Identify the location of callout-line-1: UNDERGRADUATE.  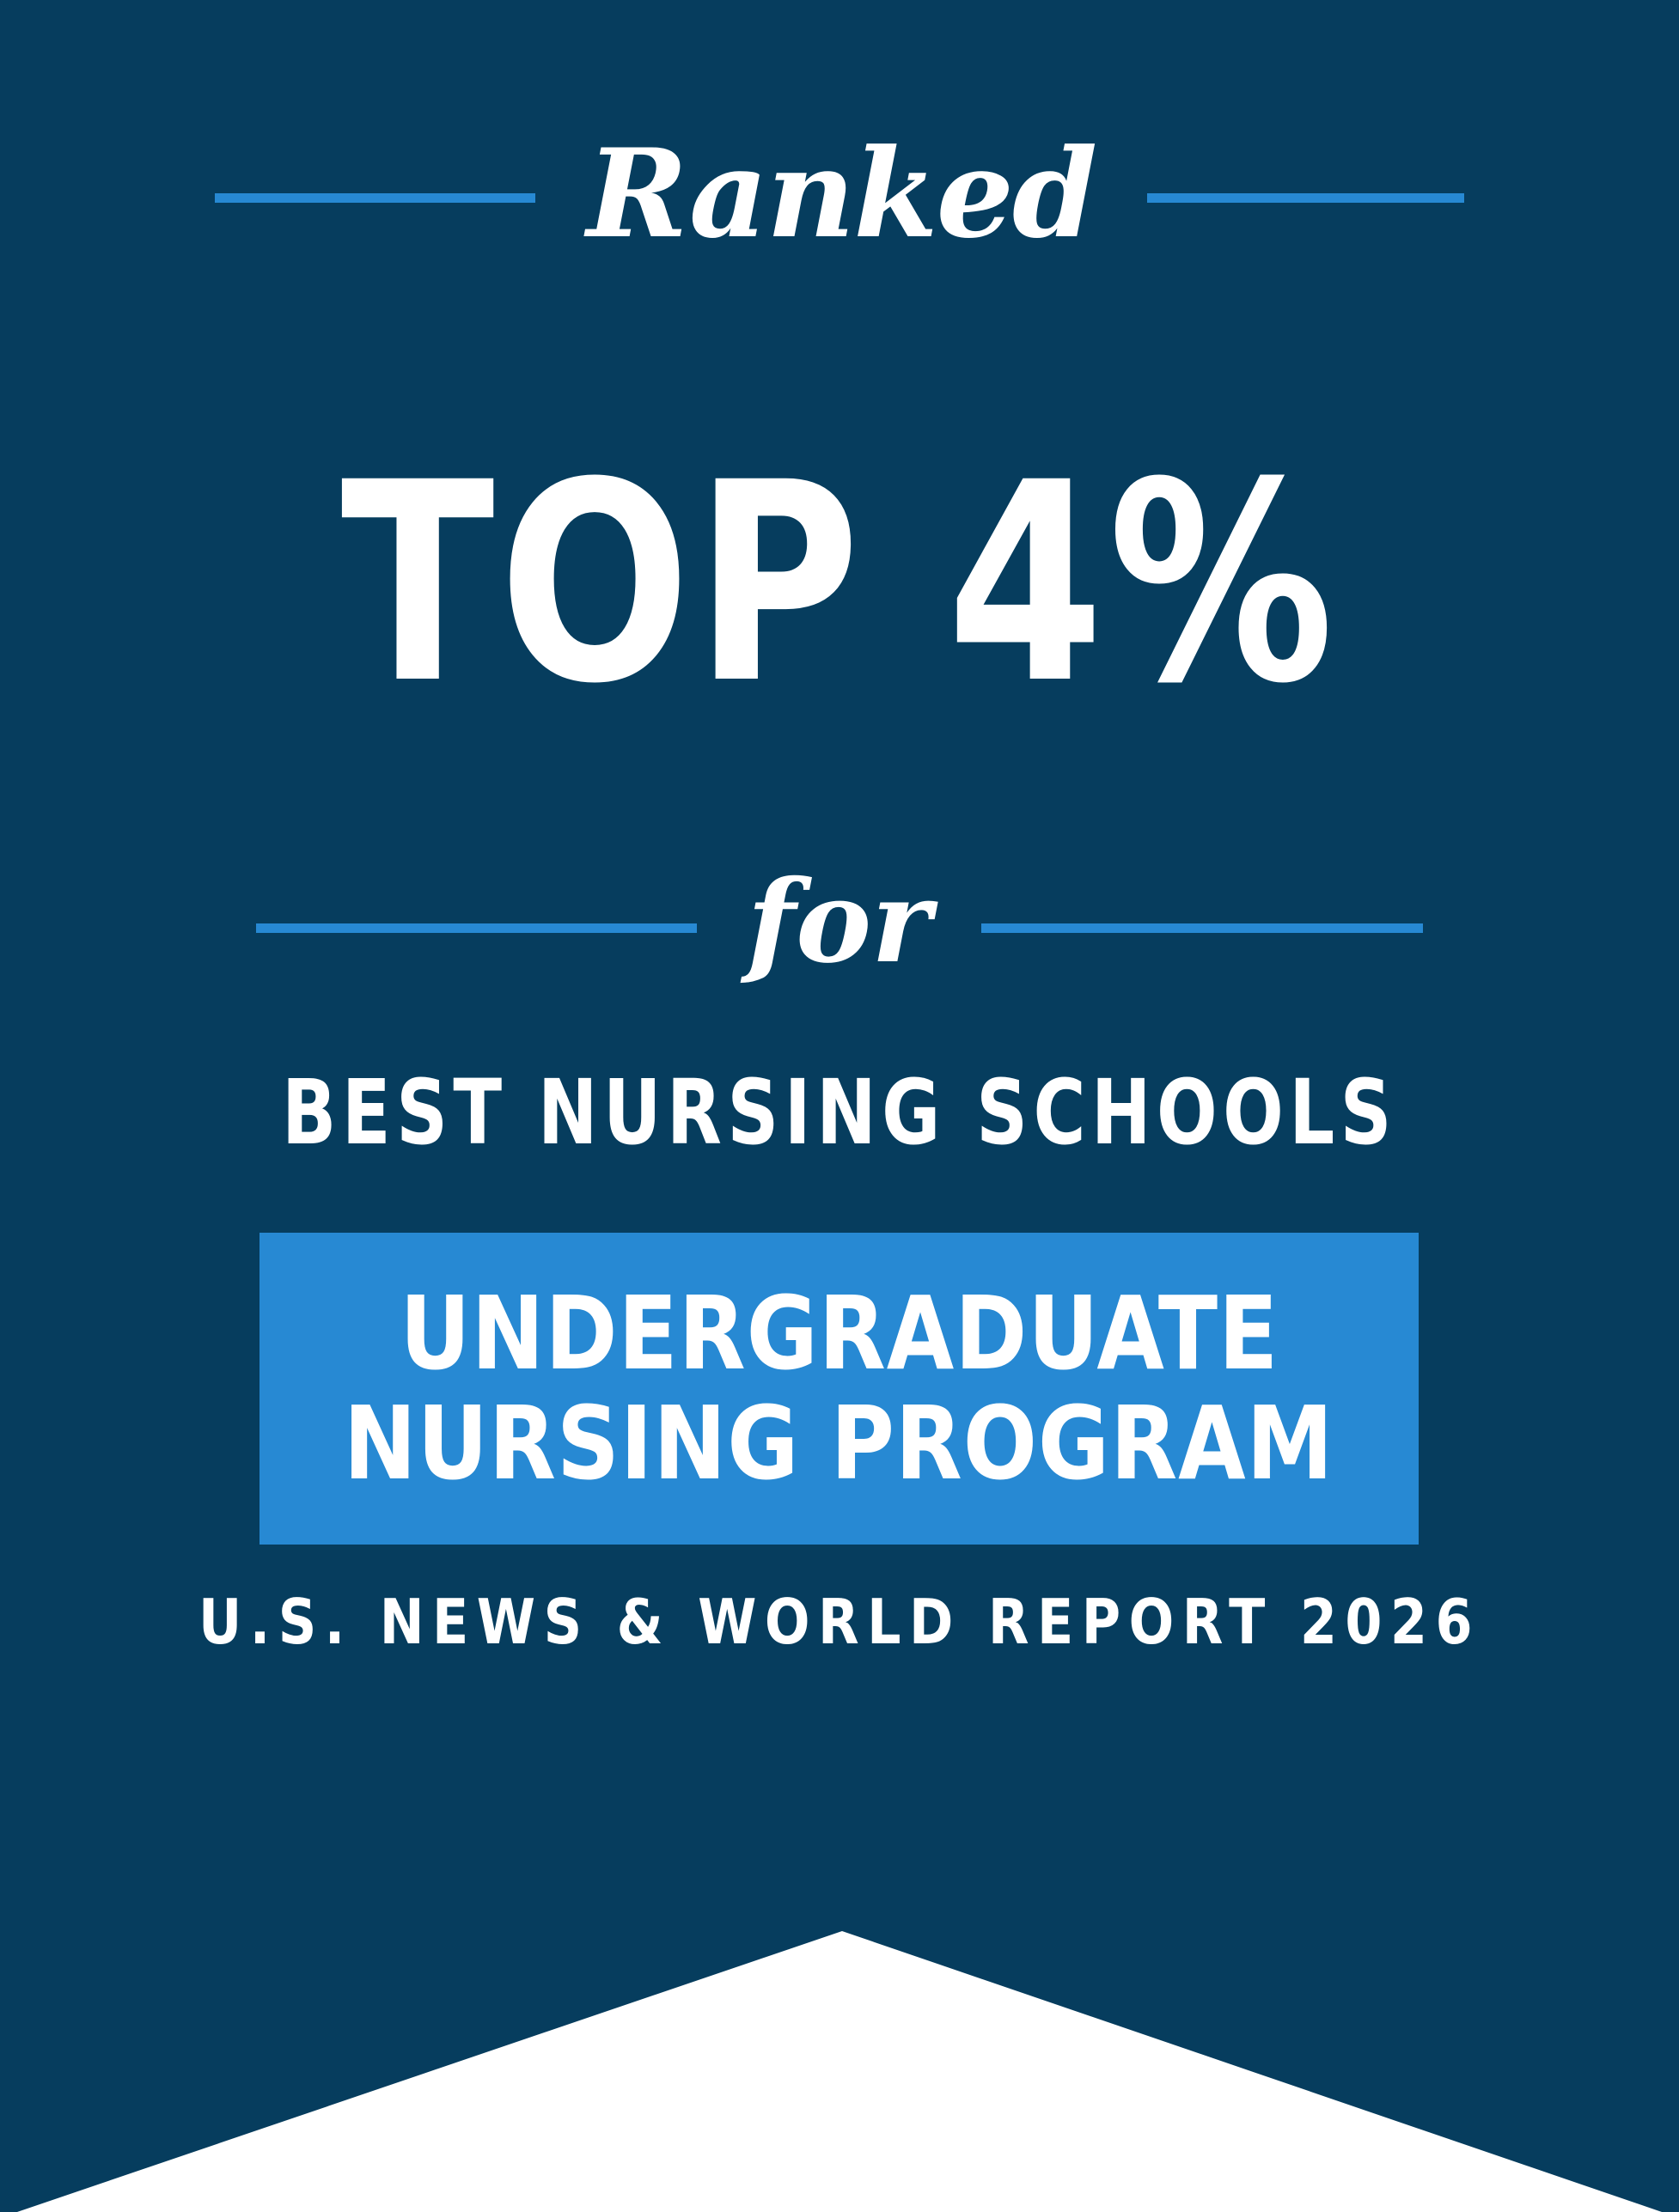
(840, 1333).